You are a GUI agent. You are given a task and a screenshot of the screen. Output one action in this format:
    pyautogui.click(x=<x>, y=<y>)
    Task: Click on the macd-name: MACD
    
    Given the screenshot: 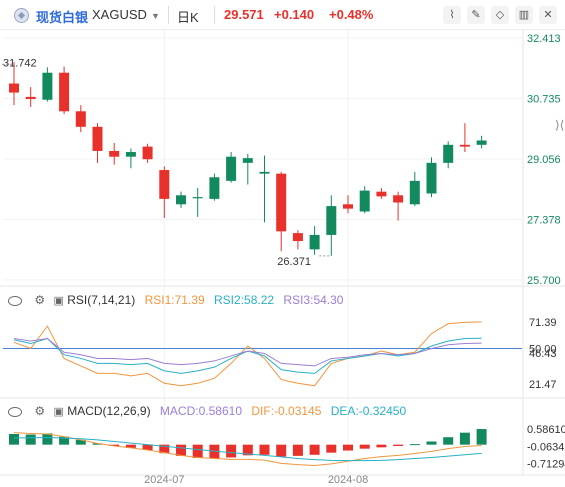 What is the action you would take?
    pyautogui.click(x=177, y=411)
    